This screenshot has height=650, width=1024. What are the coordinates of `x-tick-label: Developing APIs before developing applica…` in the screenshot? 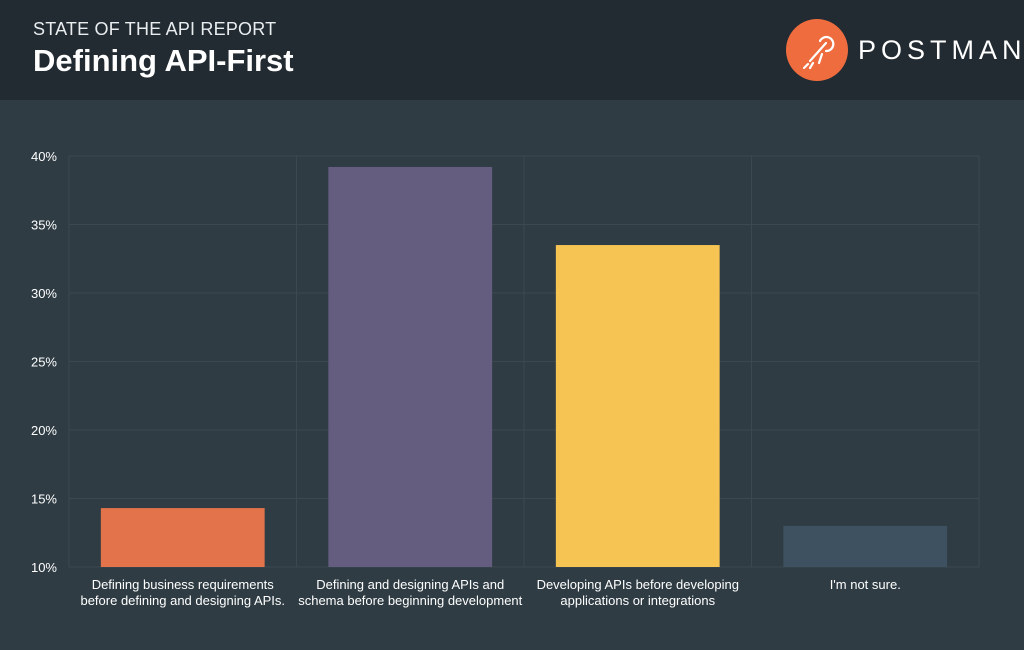 It's located at (638, 592).